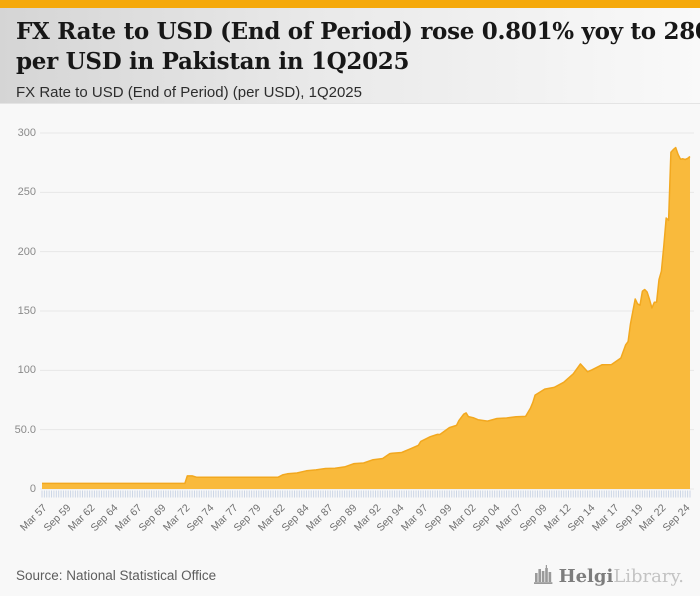  What do you see at coordinates (26, 370) in the screenshot?
I see `y-axis-label: 100` at bounding box center [26, 370].